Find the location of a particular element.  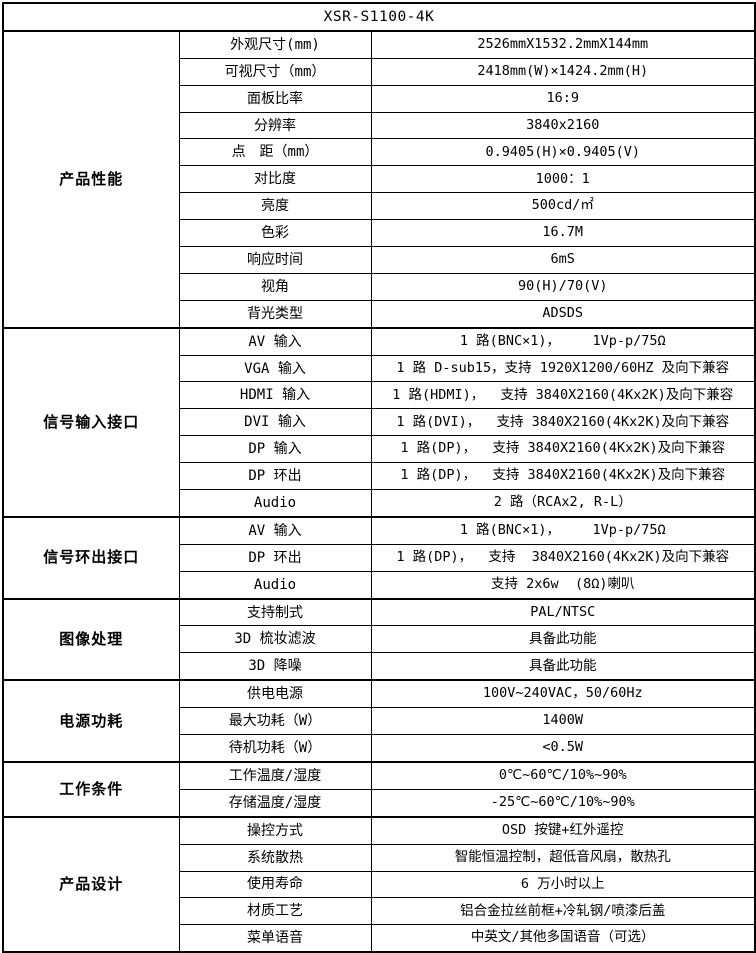

spec-value-cell: <0.5W is located at coordinates (563, 748).